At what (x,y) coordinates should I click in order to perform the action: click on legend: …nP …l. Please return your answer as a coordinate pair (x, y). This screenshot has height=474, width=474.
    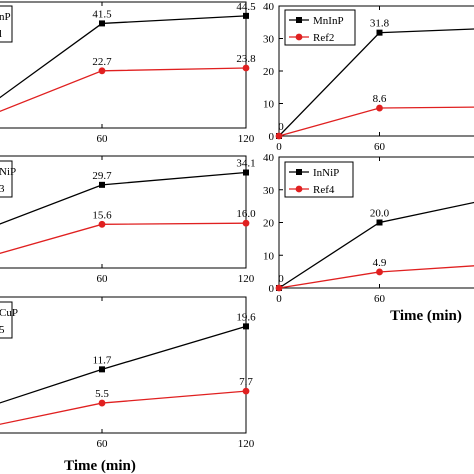
    Looking at the image, I should click on (6, 24).